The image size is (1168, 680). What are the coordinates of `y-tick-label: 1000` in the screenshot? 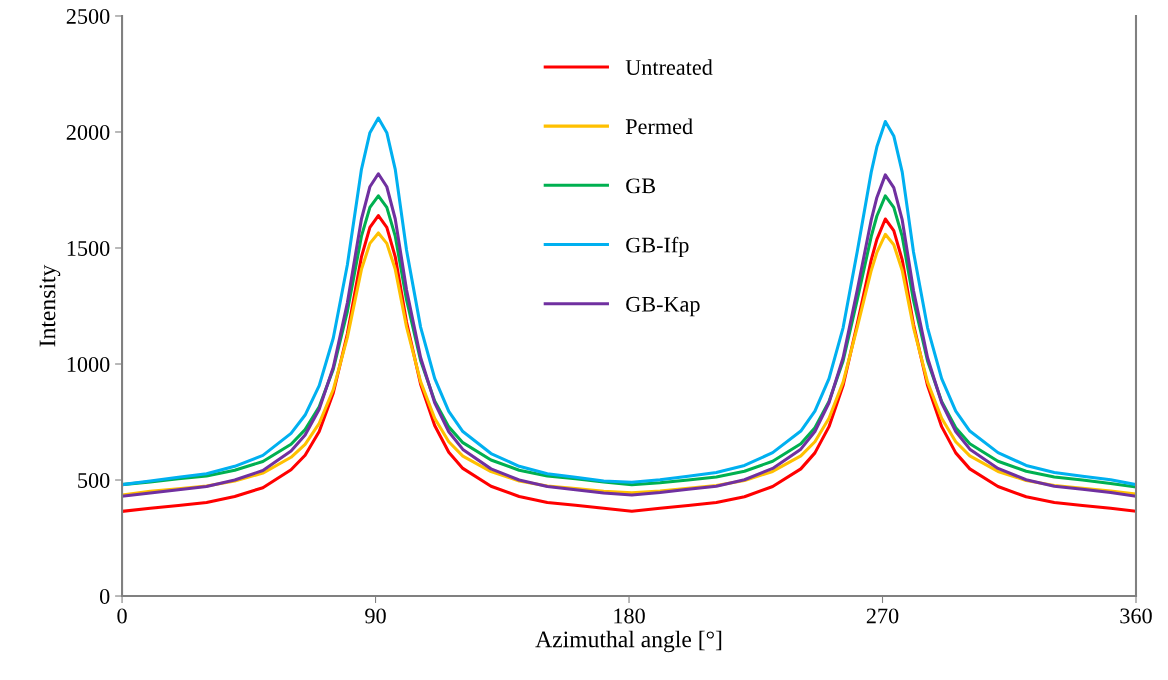 It's located at (88, 364).